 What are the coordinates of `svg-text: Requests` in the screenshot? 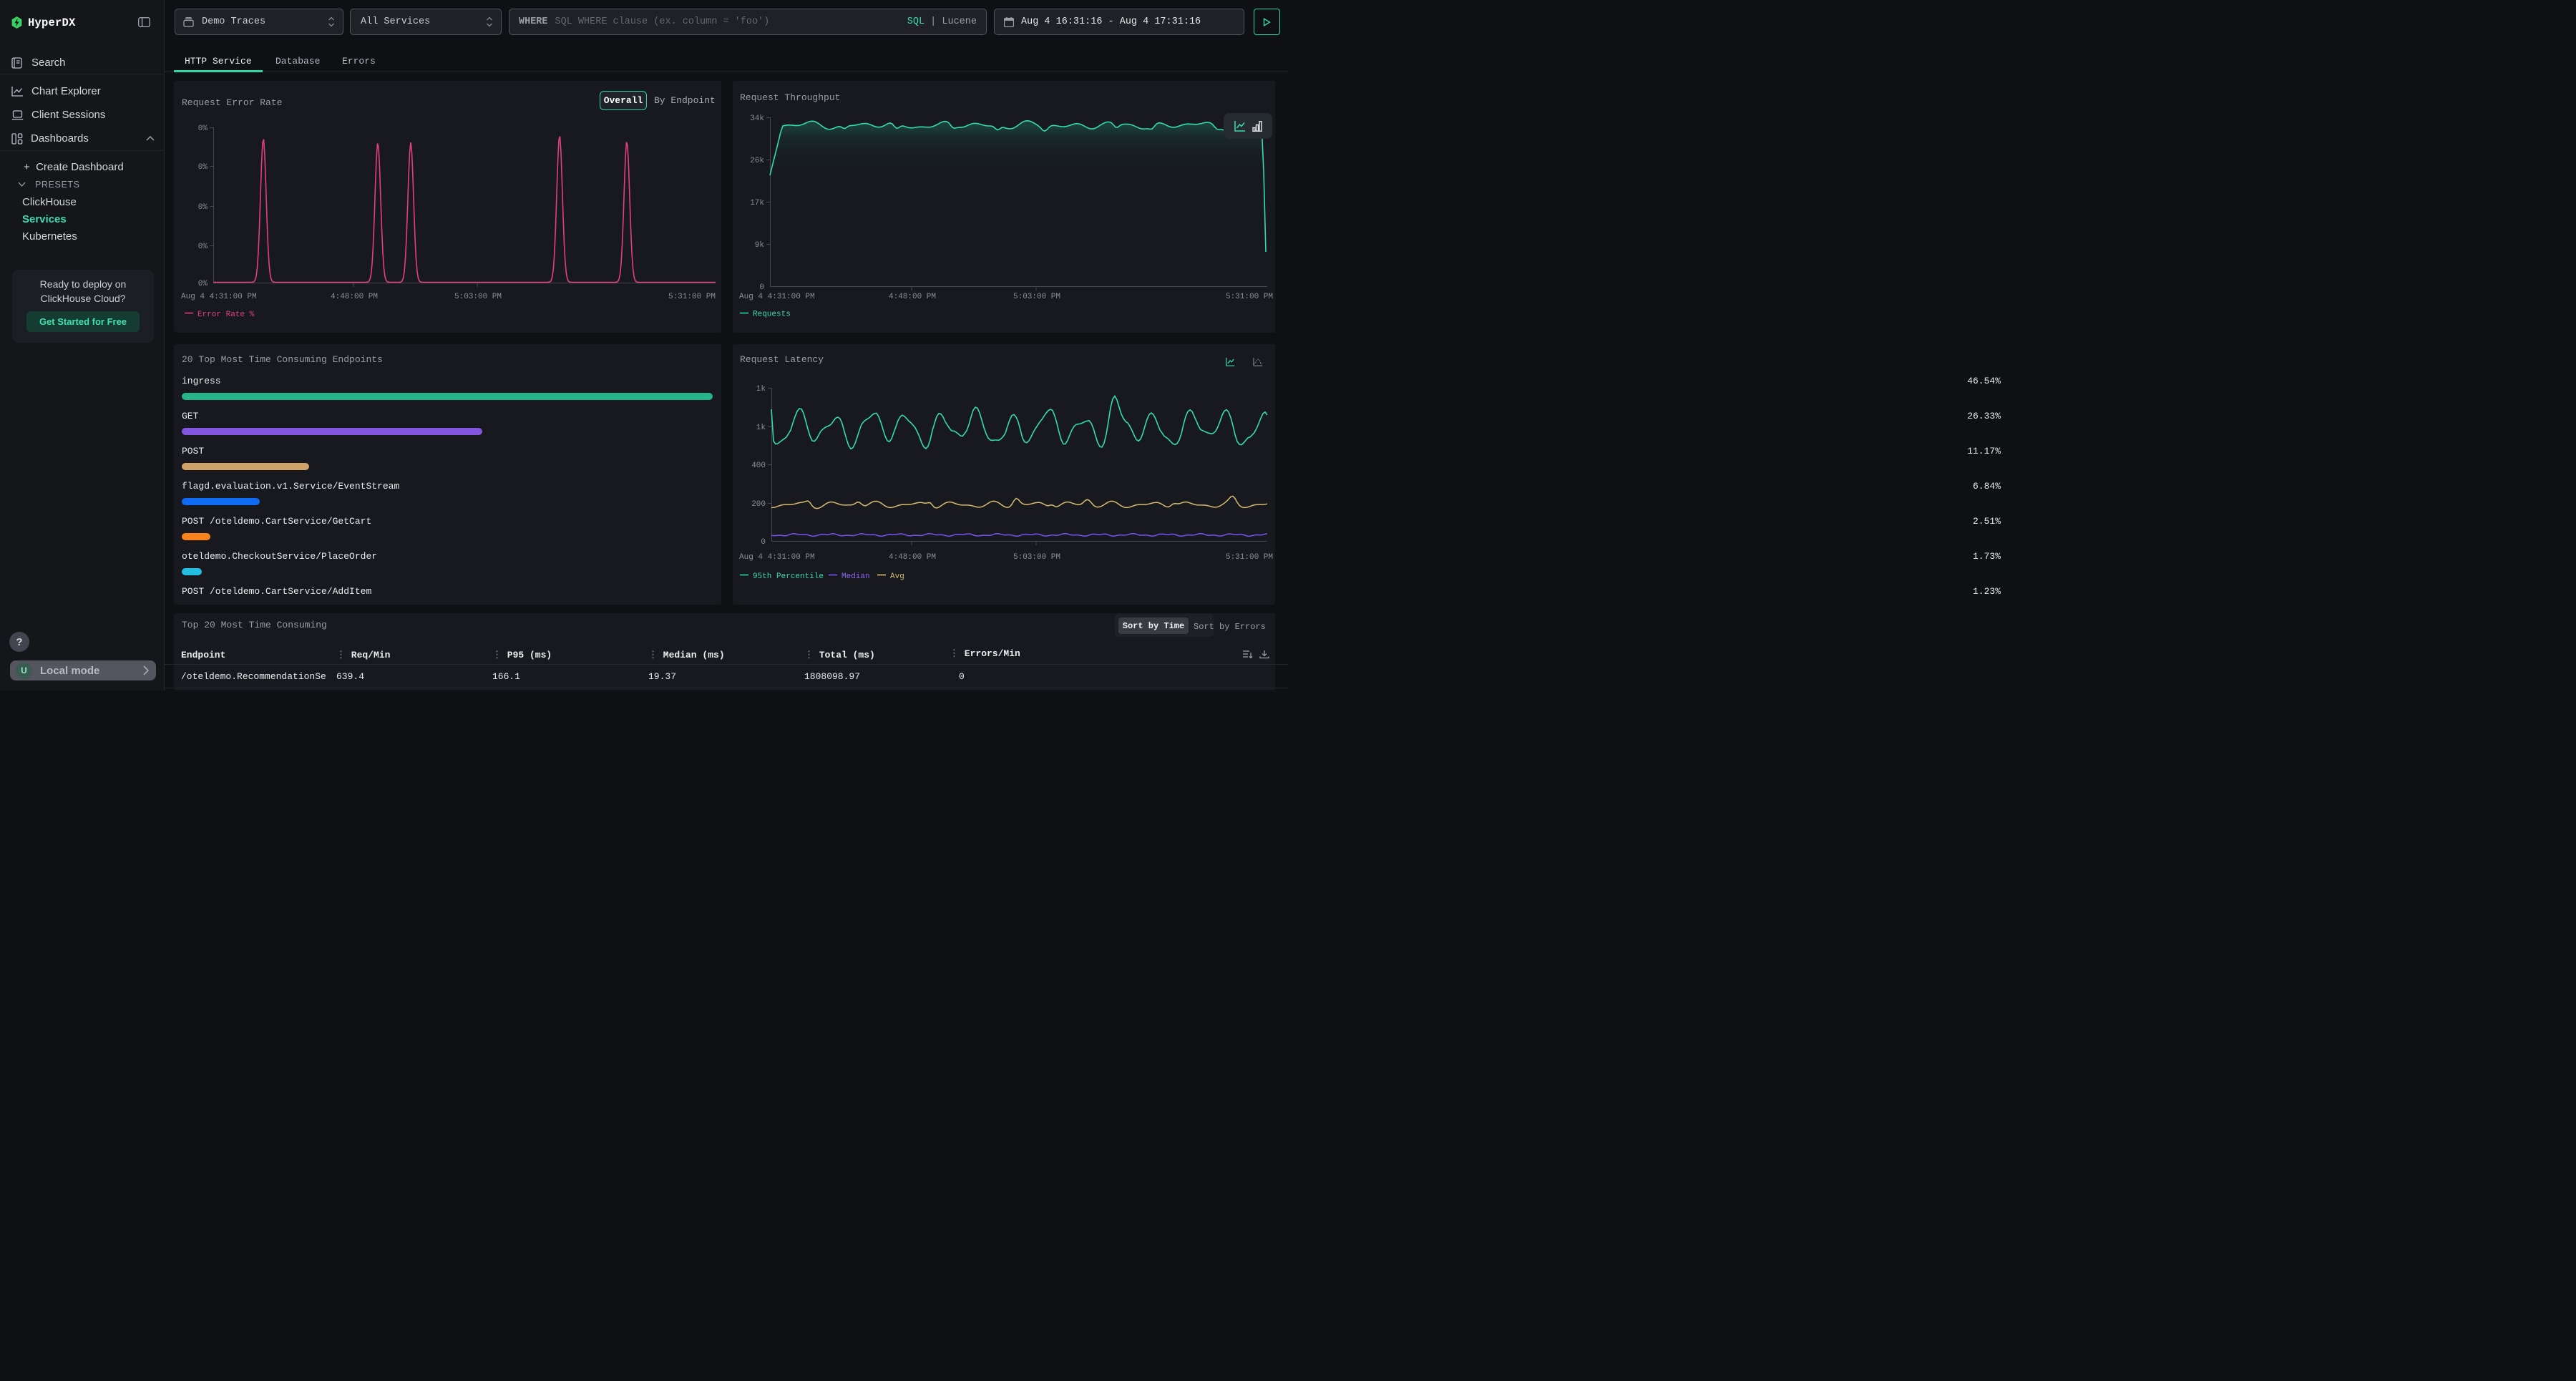 It's located at (772, 315).